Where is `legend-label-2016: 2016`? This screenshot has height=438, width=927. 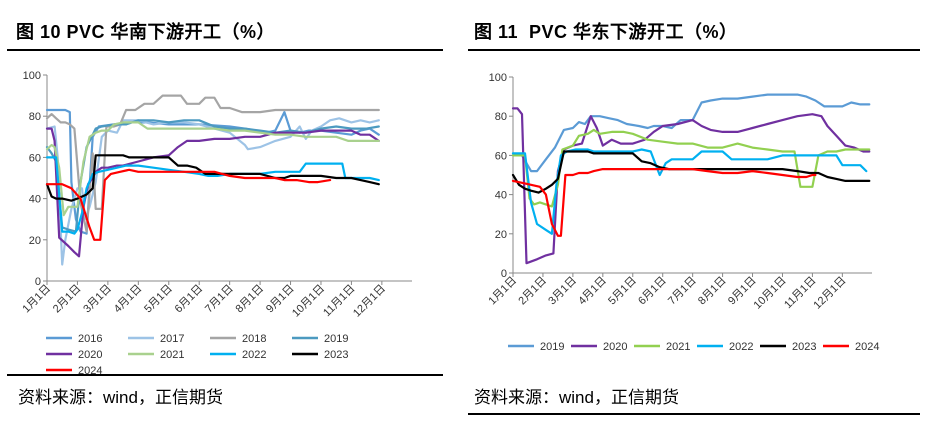 legend-label-2016: 2016 is located at coordinates (90, 339).